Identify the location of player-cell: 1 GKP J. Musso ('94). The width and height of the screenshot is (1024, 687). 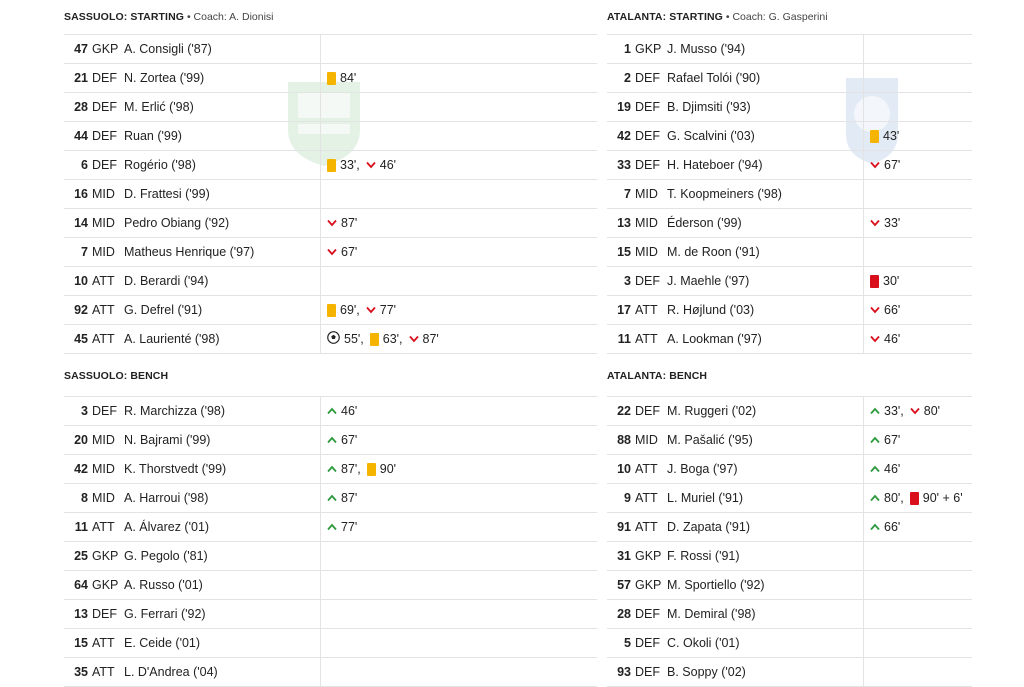
(735, 49).